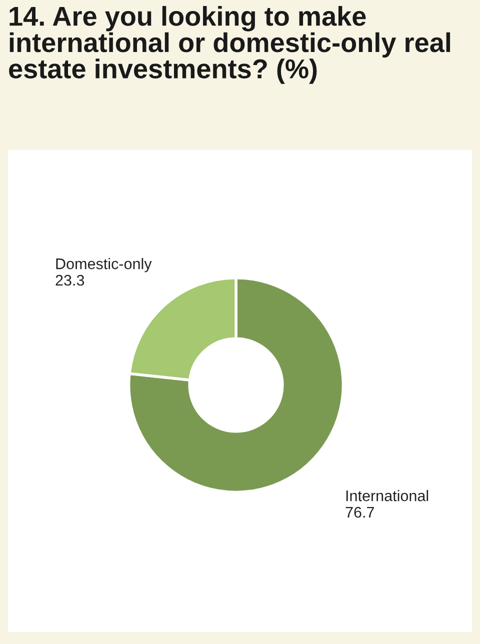 The width and height of the screenshot is (480, 644). What do you see at coordinates (70, 280) in the screenshot?
I see `data-label: 23.3` at bounding box center [70, 280].